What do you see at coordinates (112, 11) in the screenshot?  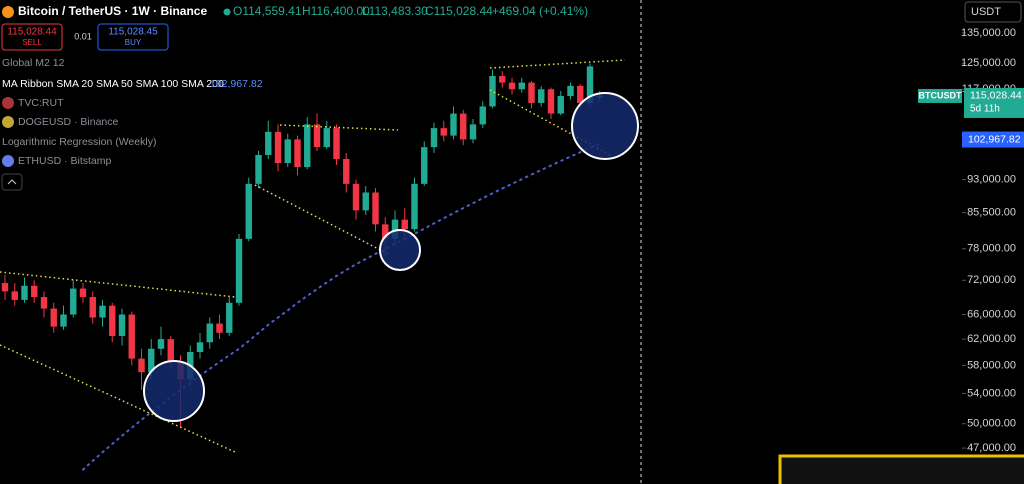 I see `symbol: Bitcoin / TetherUS · 1W · Binance` at bounding box center [112, 11].